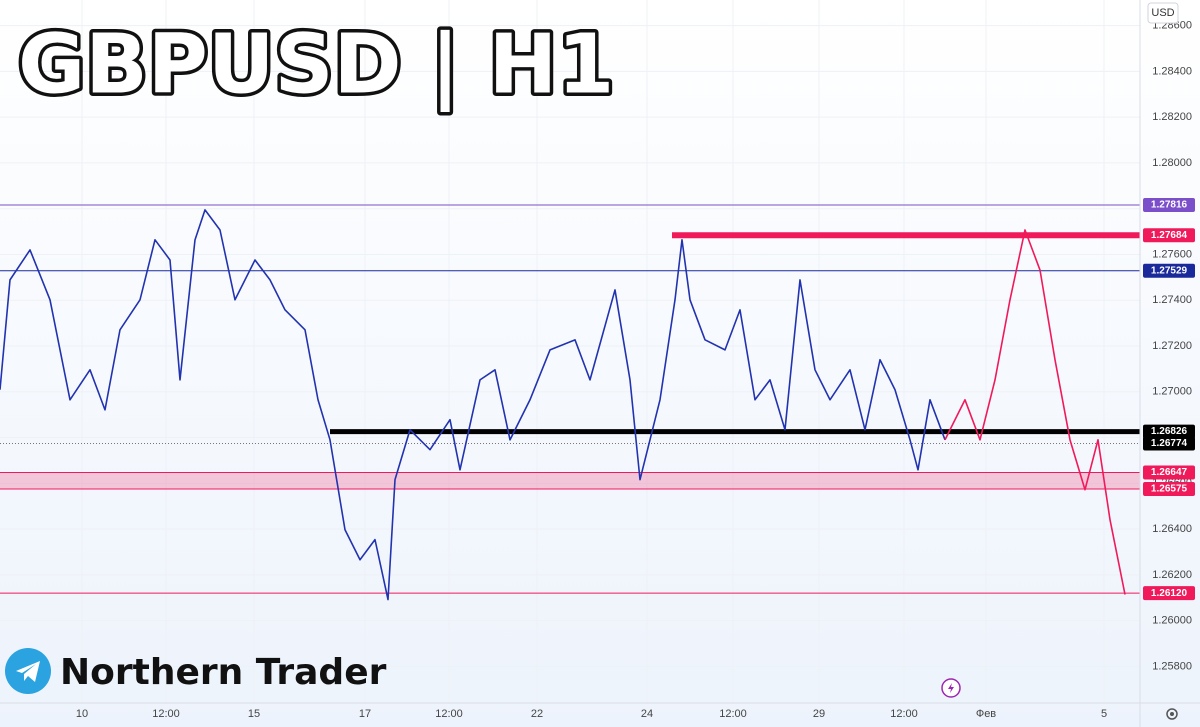 The width and height of the screenshot is (1200, 727). I want to click on y-tick-label: 1.26000, so click(1172, 621).